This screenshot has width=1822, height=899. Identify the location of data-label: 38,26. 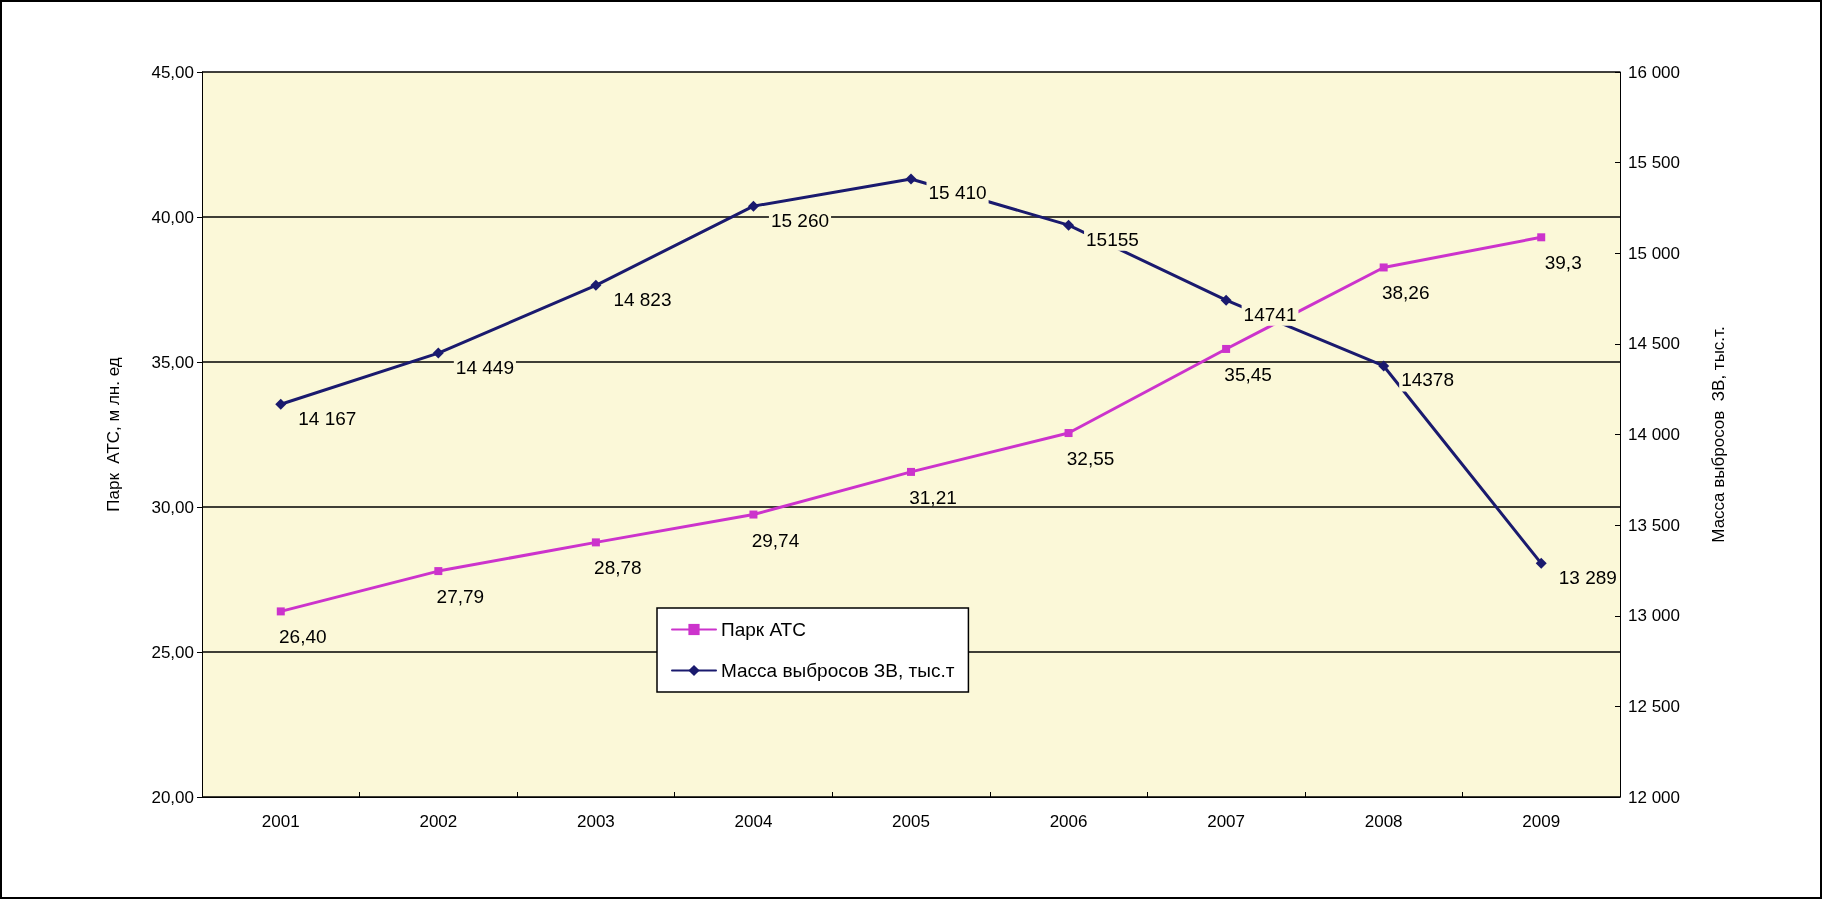
(1405, 293).